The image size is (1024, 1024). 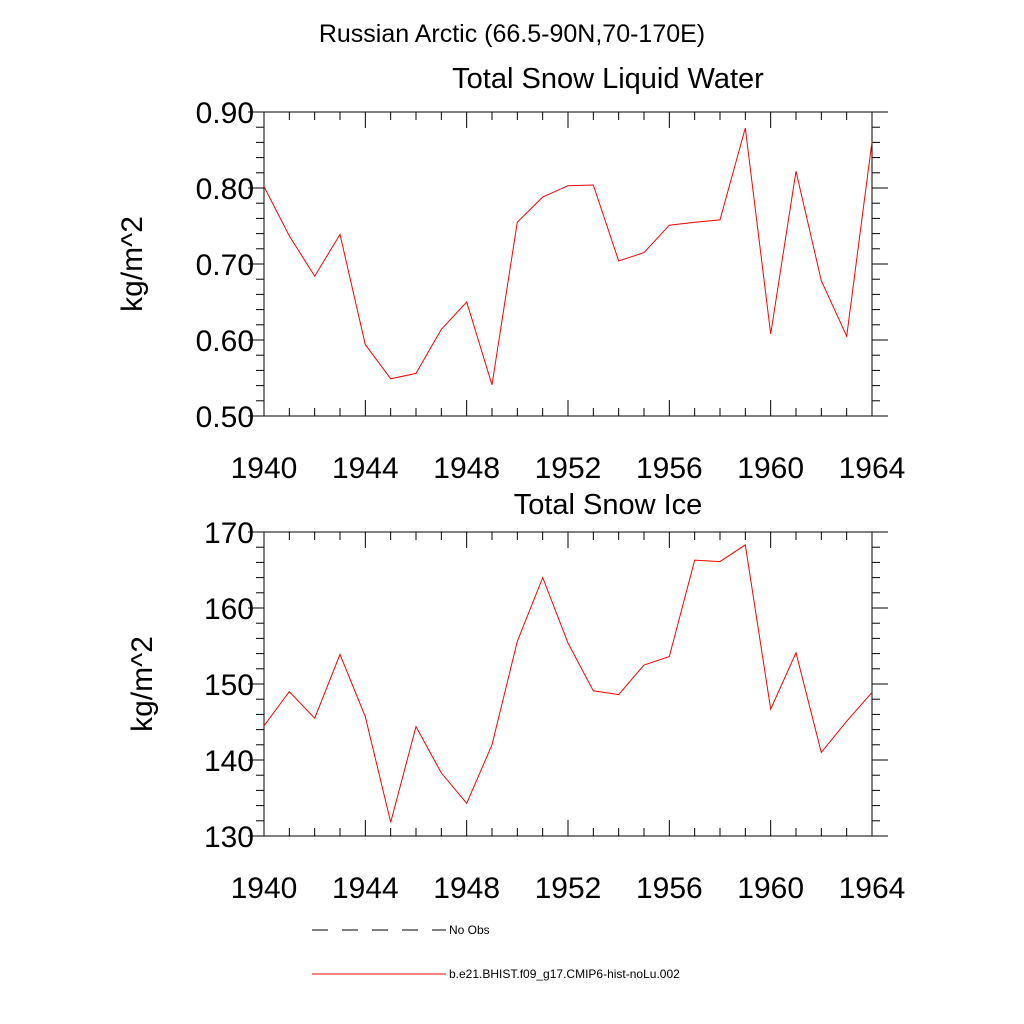 I want to click on y-tick-label: 140, so click(x=229, y=761).